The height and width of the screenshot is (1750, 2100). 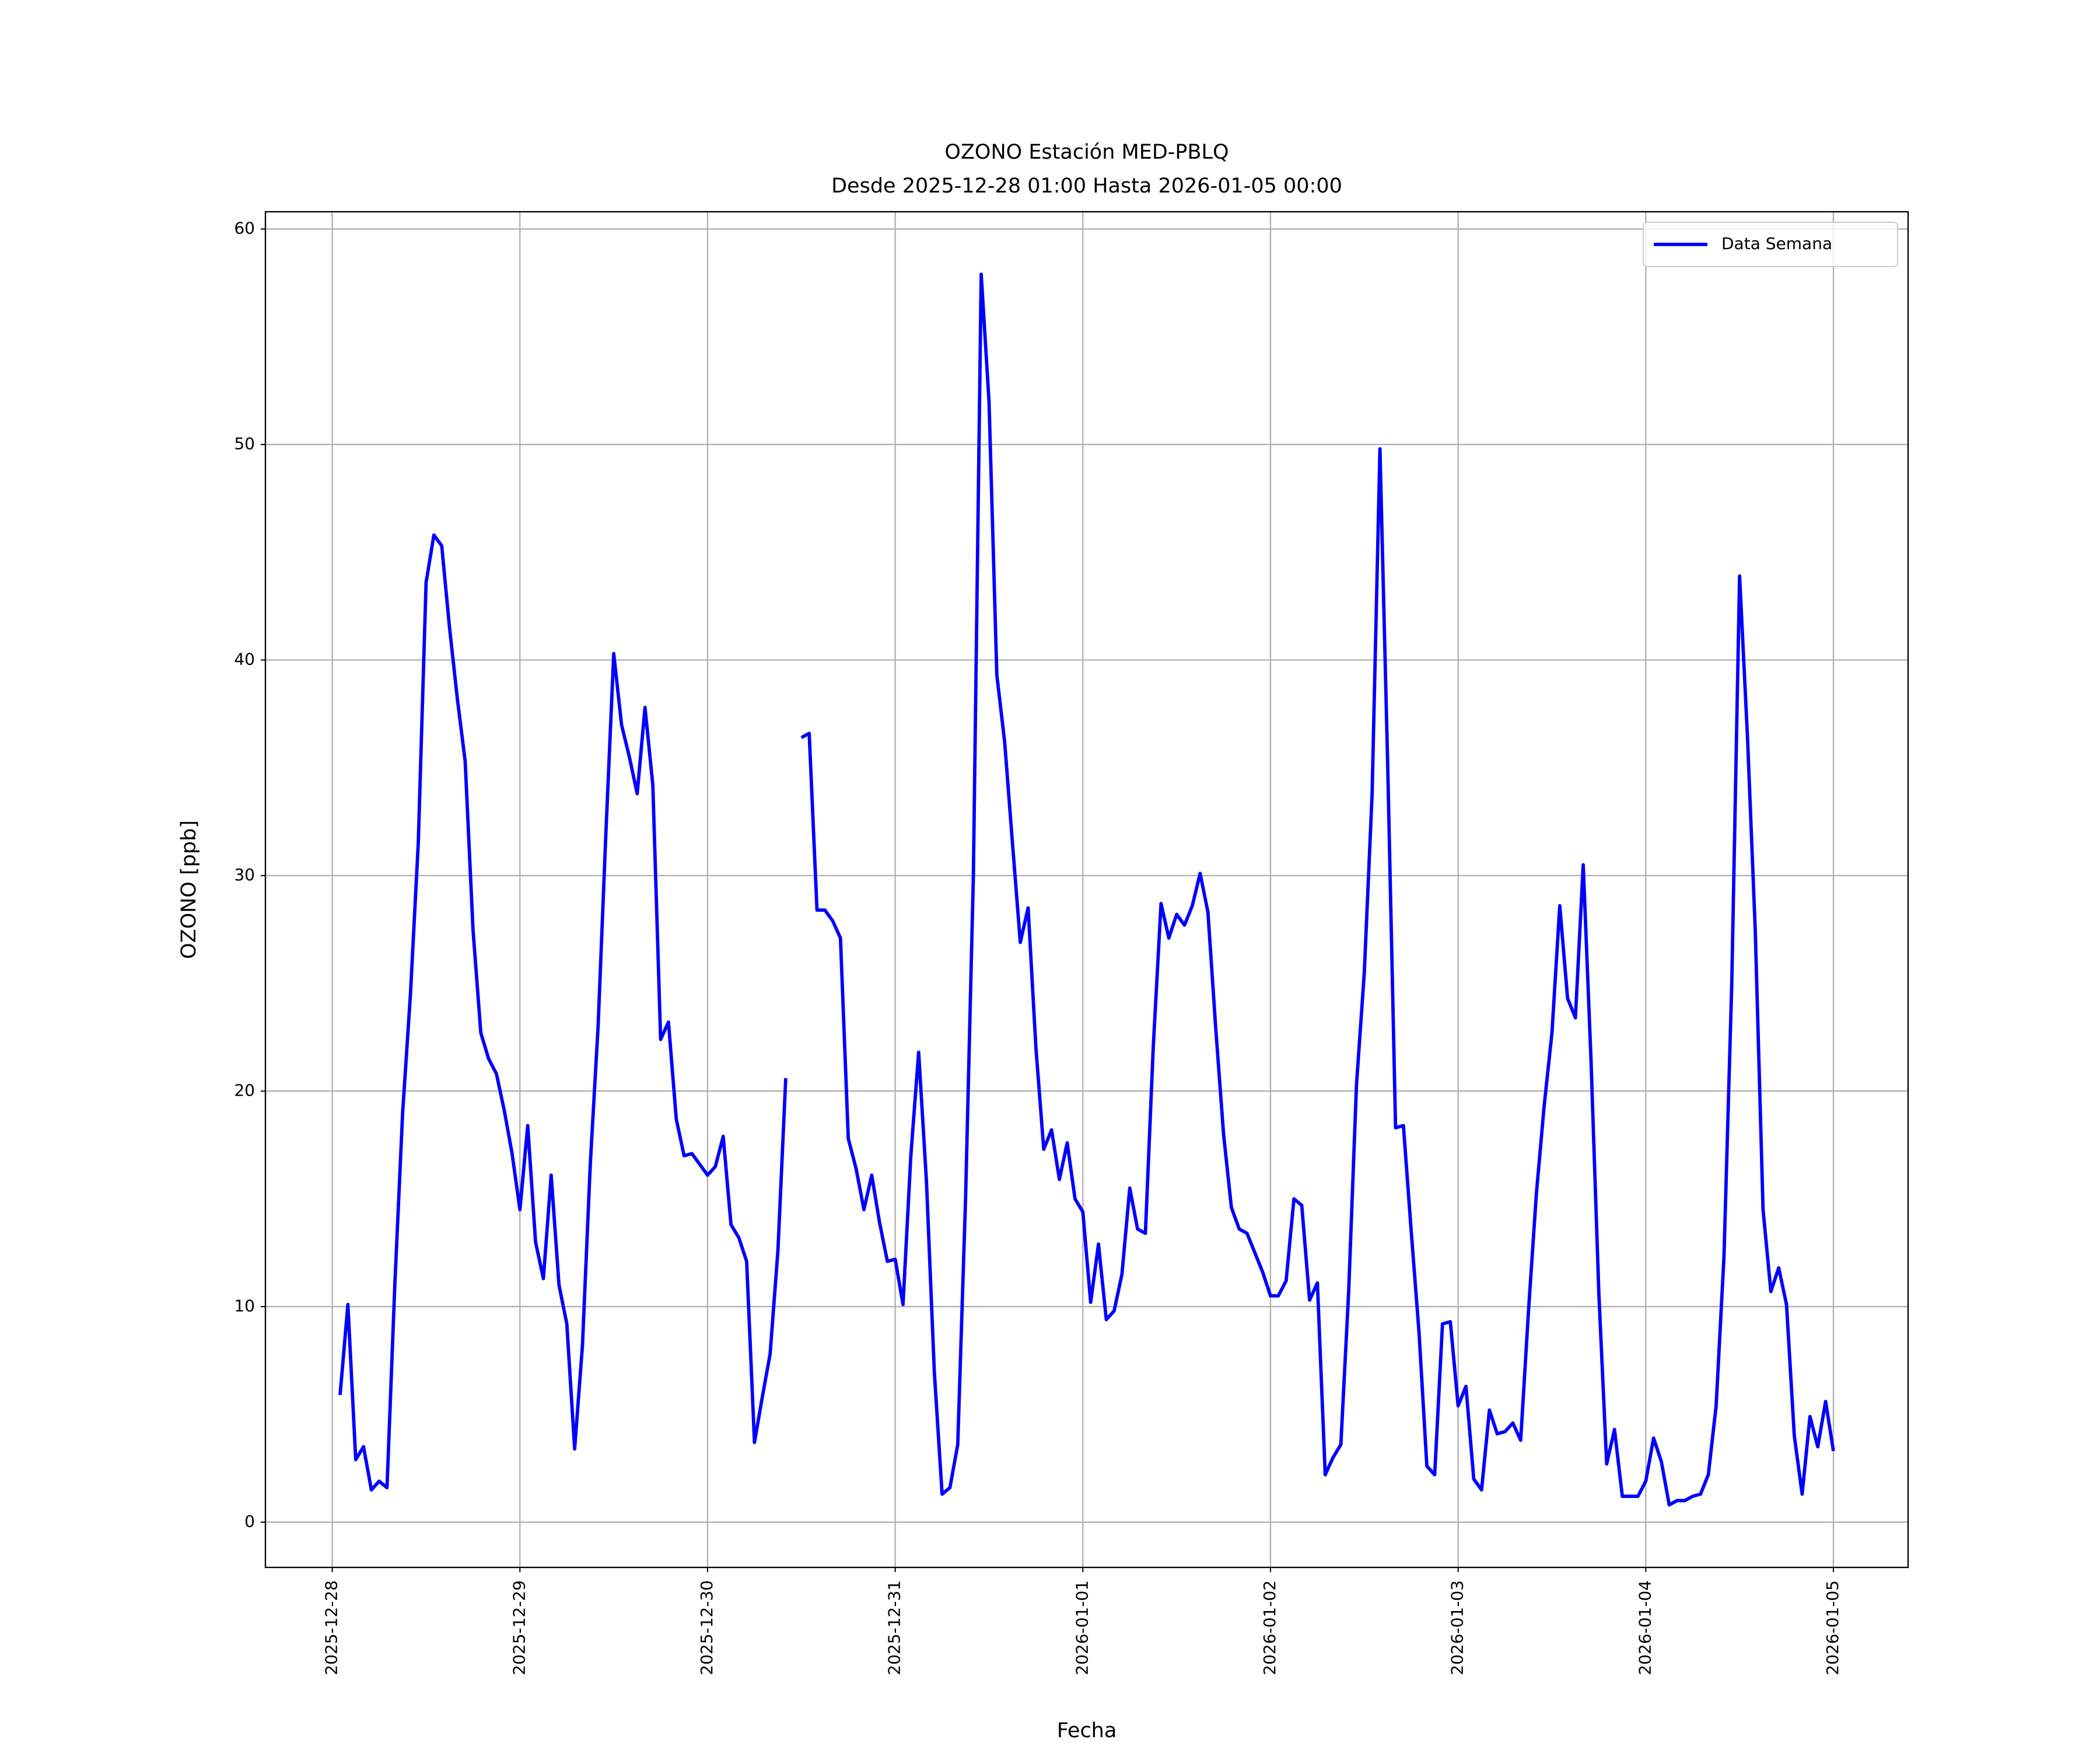 What do you see at coordinates (1832, 1627) in the screenshot?
I see `x-tick-label: 2026-01-05` at bounding box center [1832, 1627].